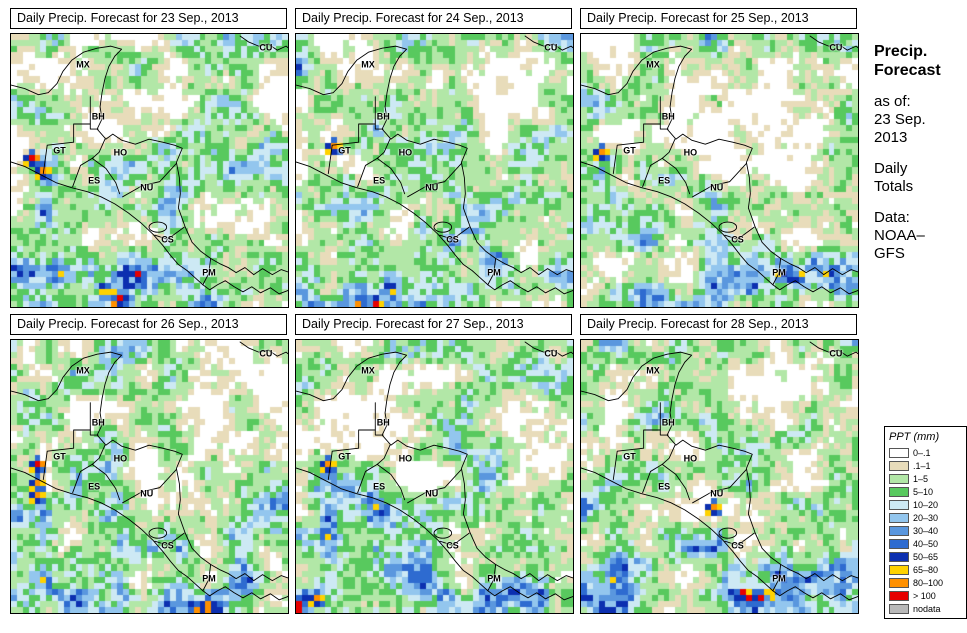 This screenshot has width=967, height=633. I want to click on panel-title: Daily Precip. Forecast for 28 Sep., 2013, so click(718, 324).